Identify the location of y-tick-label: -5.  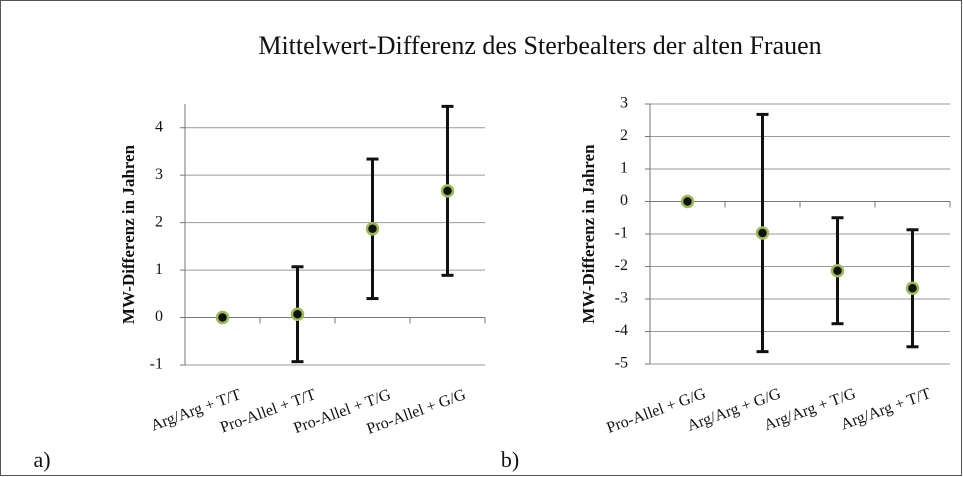
(621, 363).